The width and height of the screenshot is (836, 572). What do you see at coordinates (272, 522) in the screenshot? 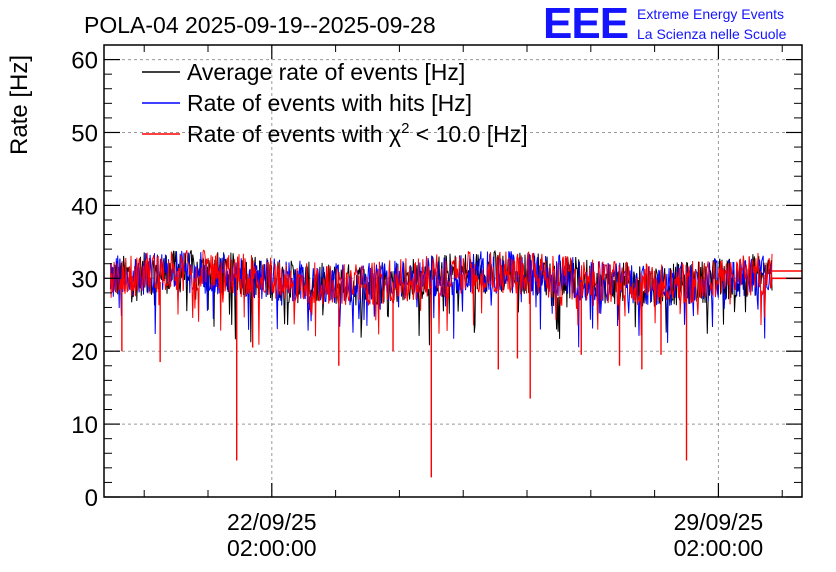
I see `x-tick-date: 22/09/25` at bounding box center [272, 522].